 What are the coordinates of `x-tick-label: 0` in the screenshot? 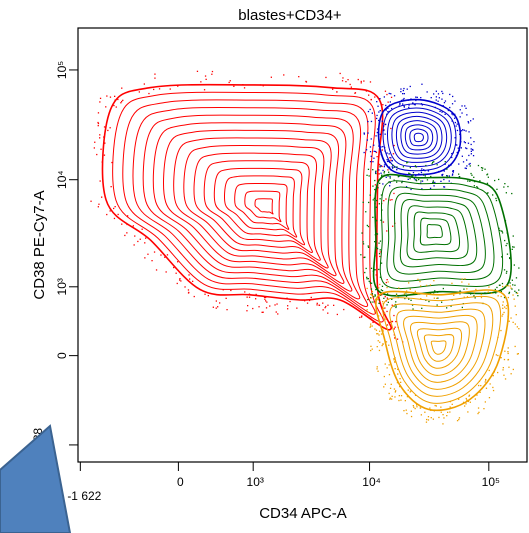 It's located at (180, 482).